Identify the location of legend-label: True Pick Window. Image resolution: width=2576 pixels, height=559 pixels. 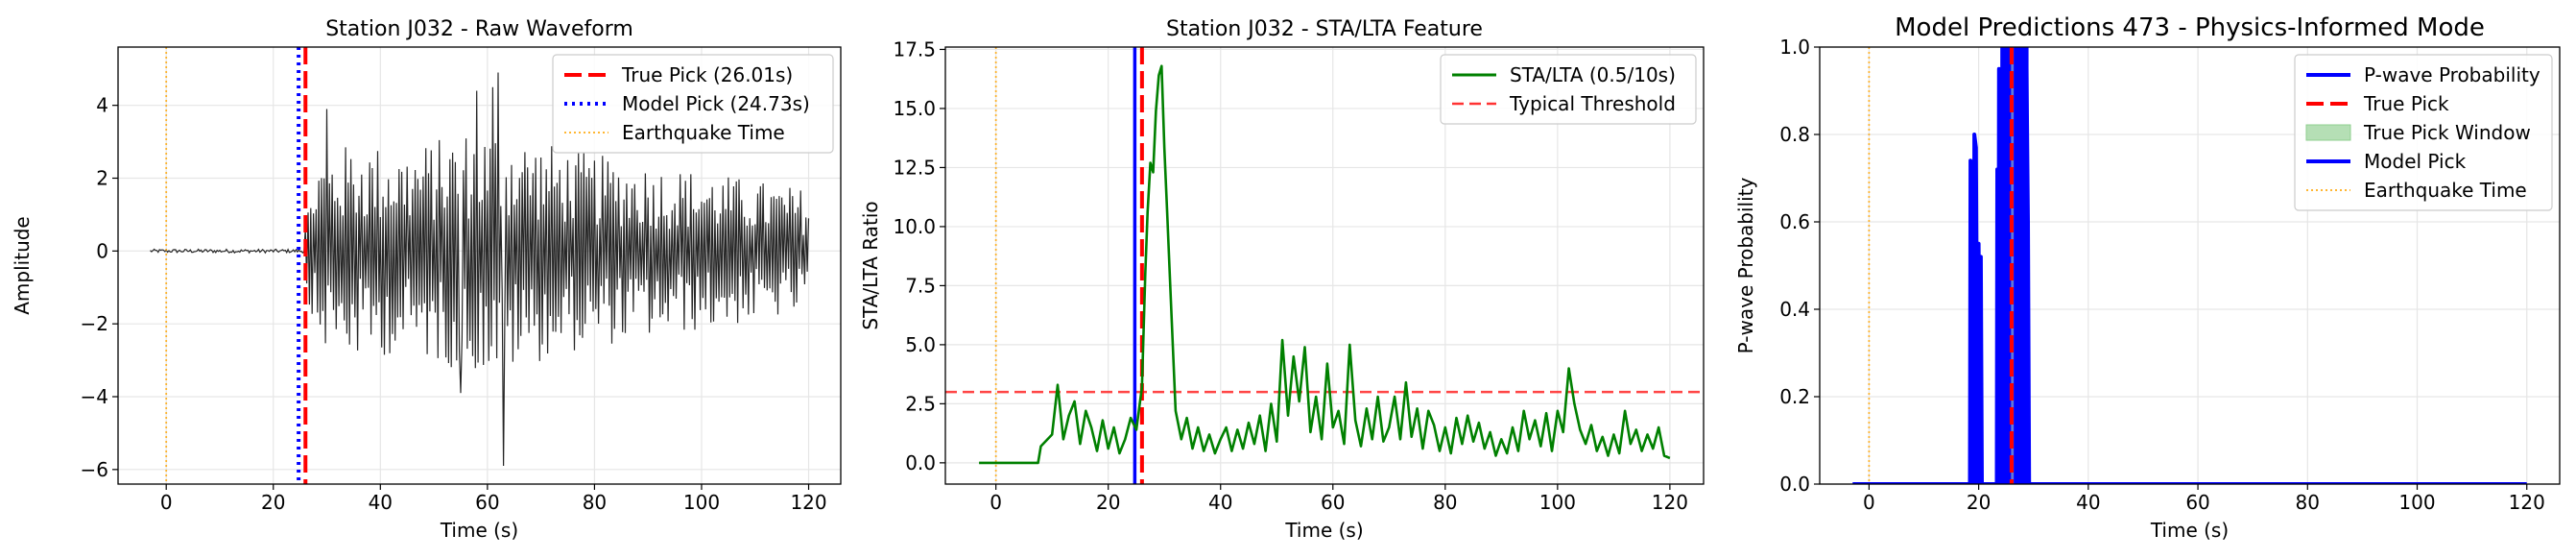
(2447, 132).